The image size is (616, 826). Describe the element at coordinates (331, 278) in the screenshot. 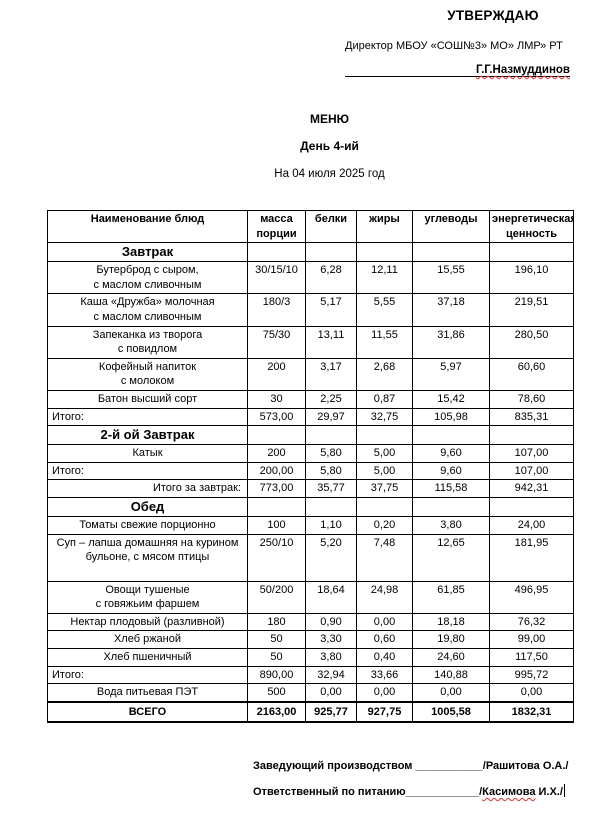

I see `value-cell: 6,28` at that location.